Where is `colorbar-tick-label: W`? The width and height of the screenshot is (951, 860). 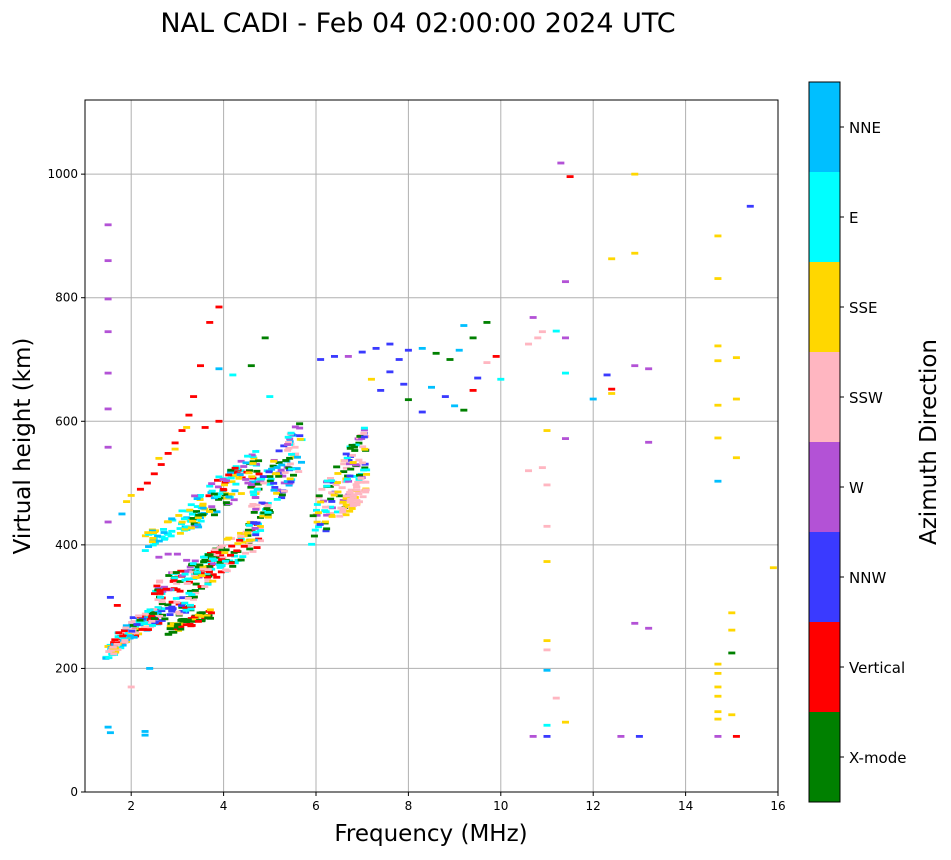 colorbar-tick-label: W is located at coordinates (856, 488).